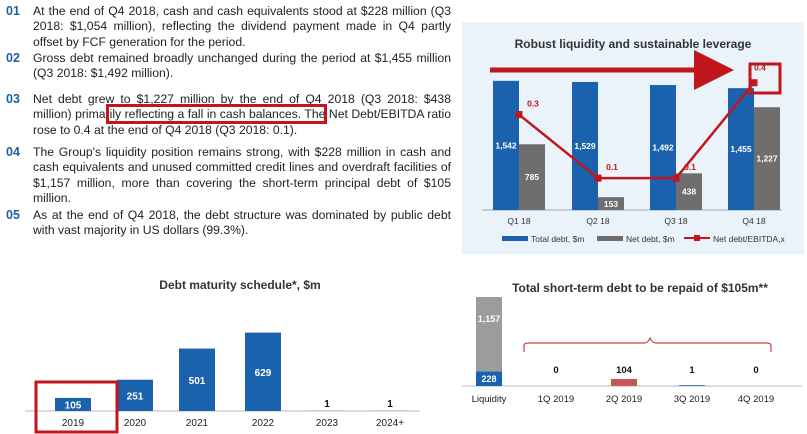  I want to click on legend-swatch-total, so click(515, 238).